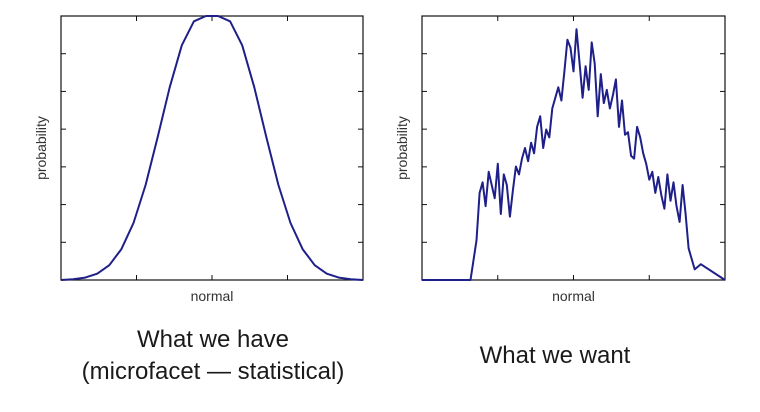 This screenshot has height=412, width=760. What do you see at coordinates (213, 371) in the screenshot?
I see `left-caption-line-2: (microfacet — statistical)` at bounding box center [213, 371].